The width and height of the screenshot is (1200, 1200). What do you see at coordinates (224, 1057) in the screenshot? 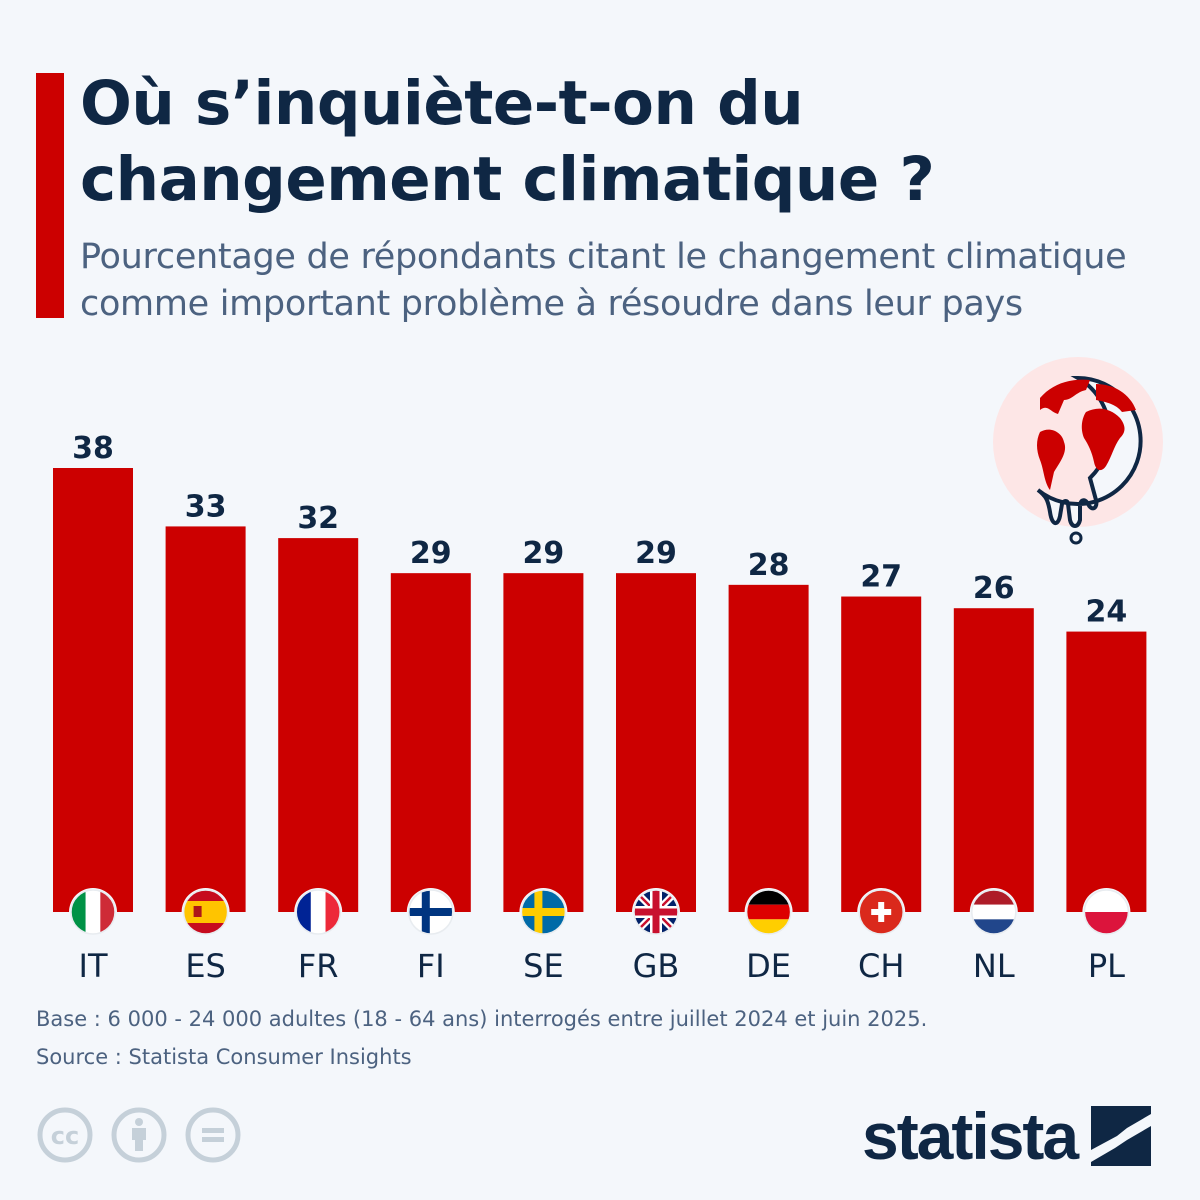
I see `source-note: Source : Statista Consumer Insights` at bounding box center [224, 1057].